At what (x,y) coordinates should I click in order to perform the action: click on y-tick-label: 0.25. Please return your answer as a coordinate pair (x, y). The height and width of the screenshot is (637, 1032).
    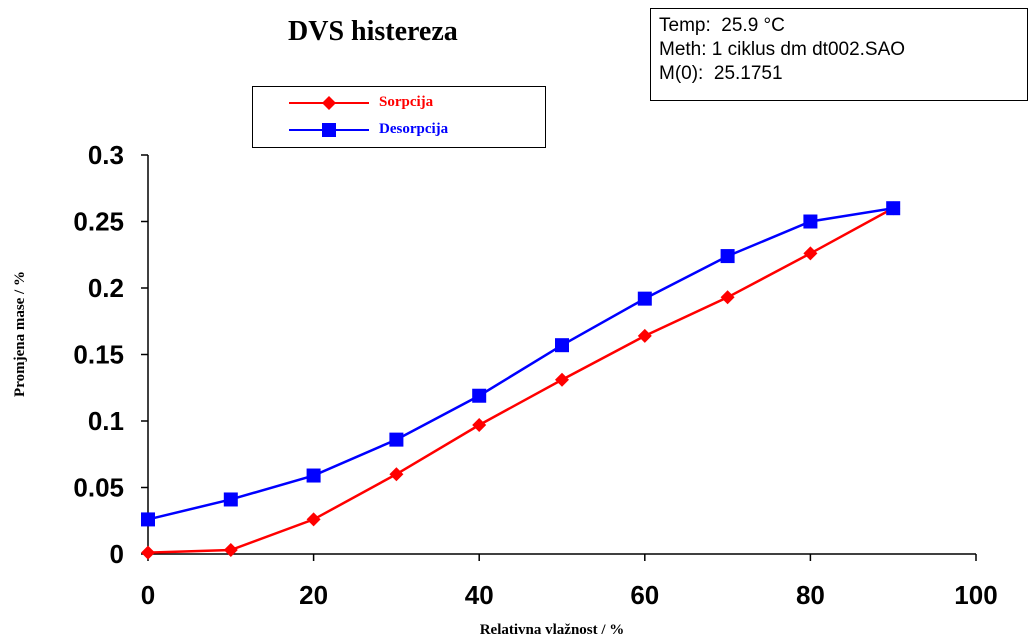
    Looking at the image, I should click on (98, 222).